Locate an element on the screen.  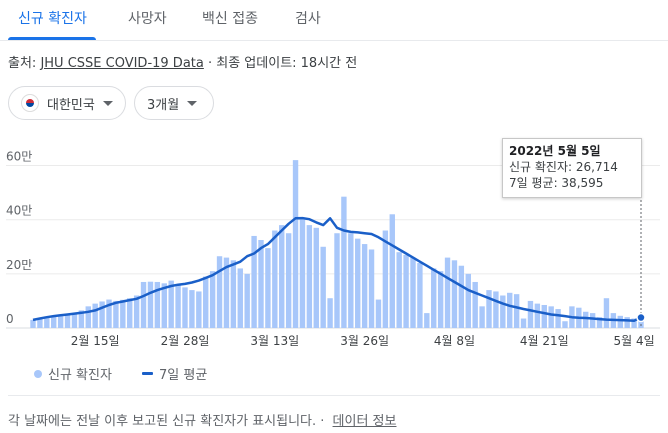
tooltip-average: 7일 평균: 38,595 is located at coordinates (556, 183).